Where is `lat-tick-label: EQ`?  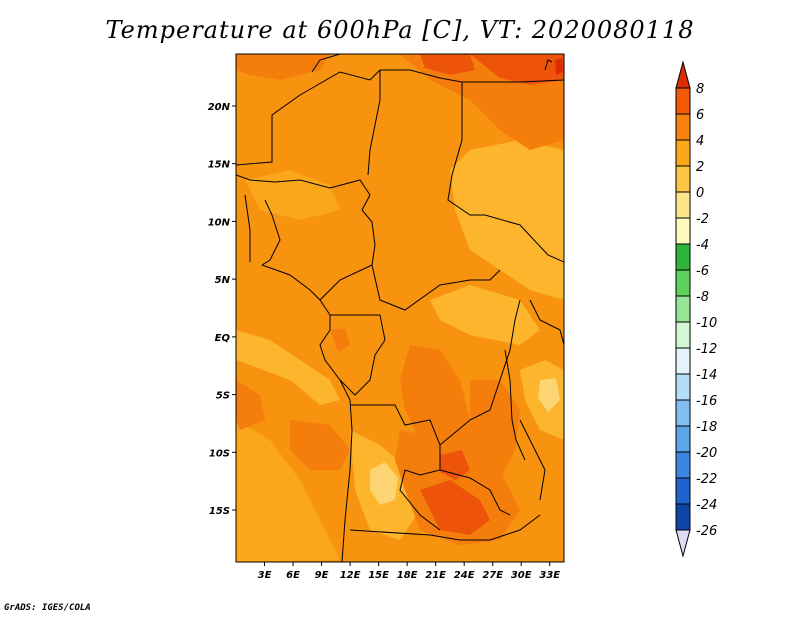 lat-tick-label: EQ is located at coordinates (223, 338).